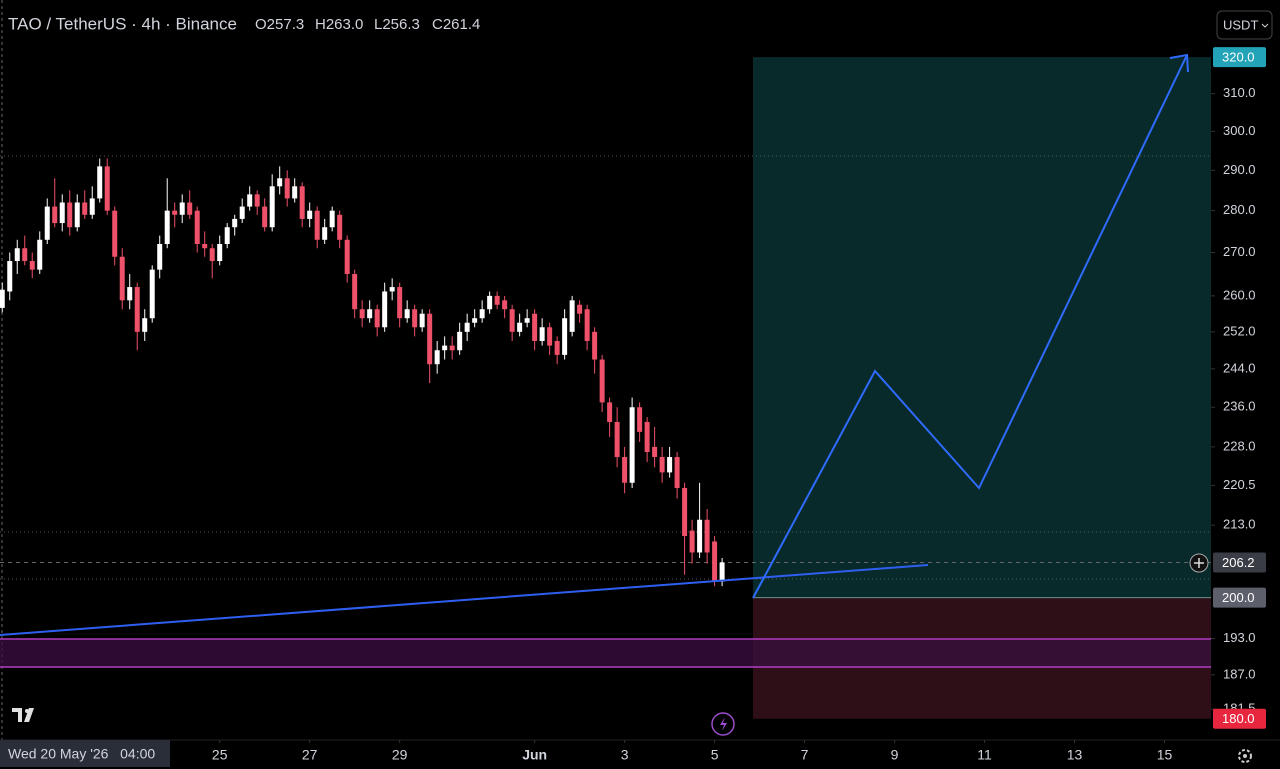  Describe the element at coordinates (1239, 294) in the screenshot. I see `y-tick-label: 260.0` at that location.